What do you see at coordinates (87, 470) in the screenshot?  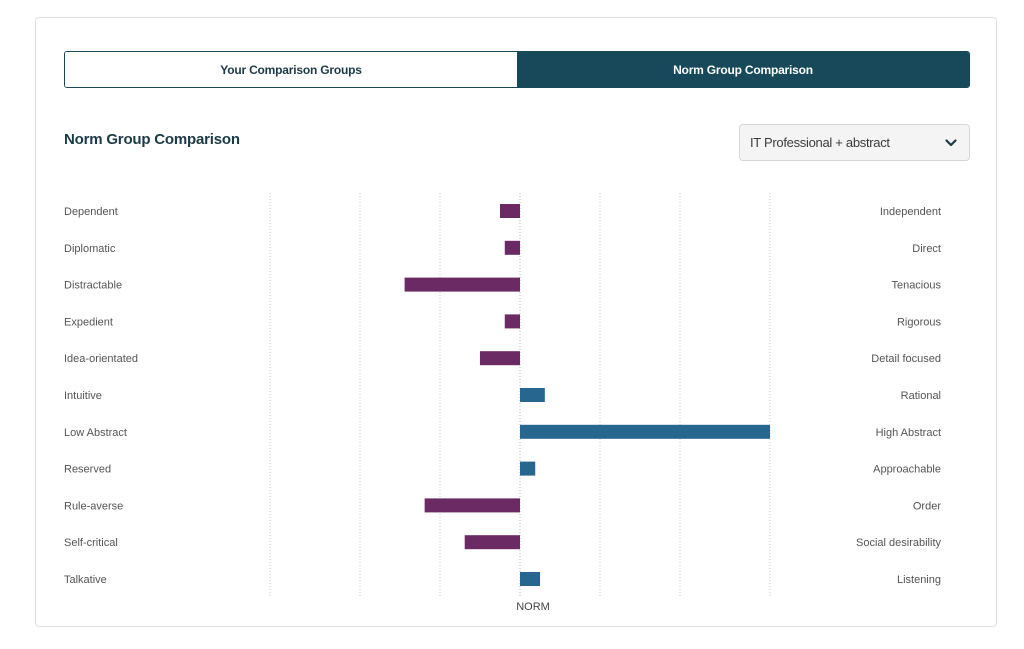 I see `left-label-7: Reserved` at bounding box center [87, 470].